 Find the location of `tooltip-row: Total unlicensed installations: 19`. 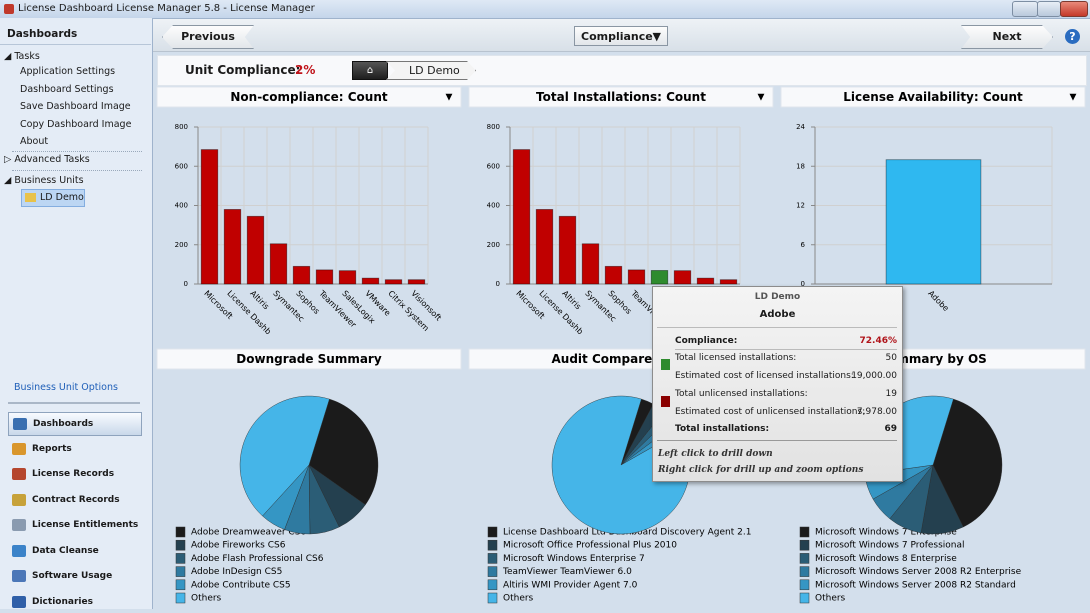

tooltip-row: Total unlicensed installations: 19 is located at coordinates (786, 394).